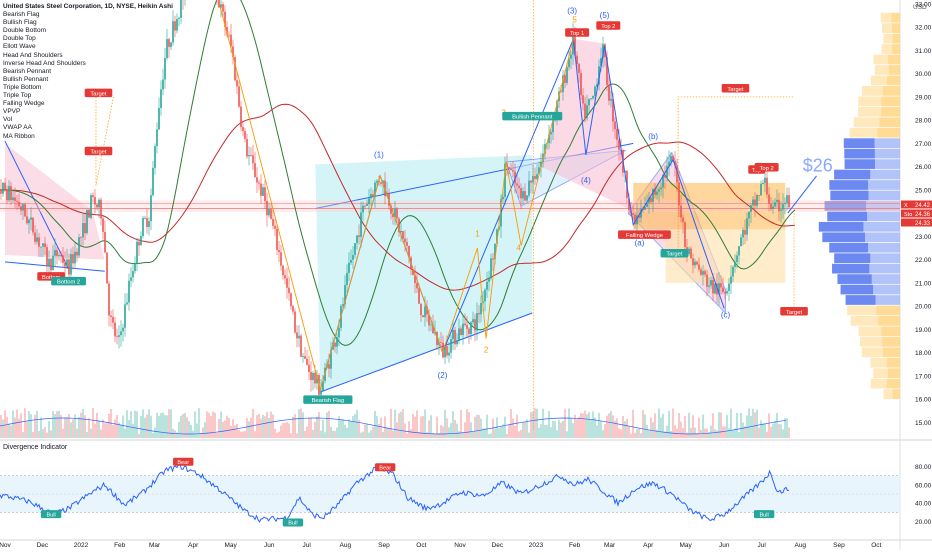  What do you see at coordinates (17, 128) in the screenshot?
I see `legend-item-14: VWAP AA` at bounding box center [17, 128].